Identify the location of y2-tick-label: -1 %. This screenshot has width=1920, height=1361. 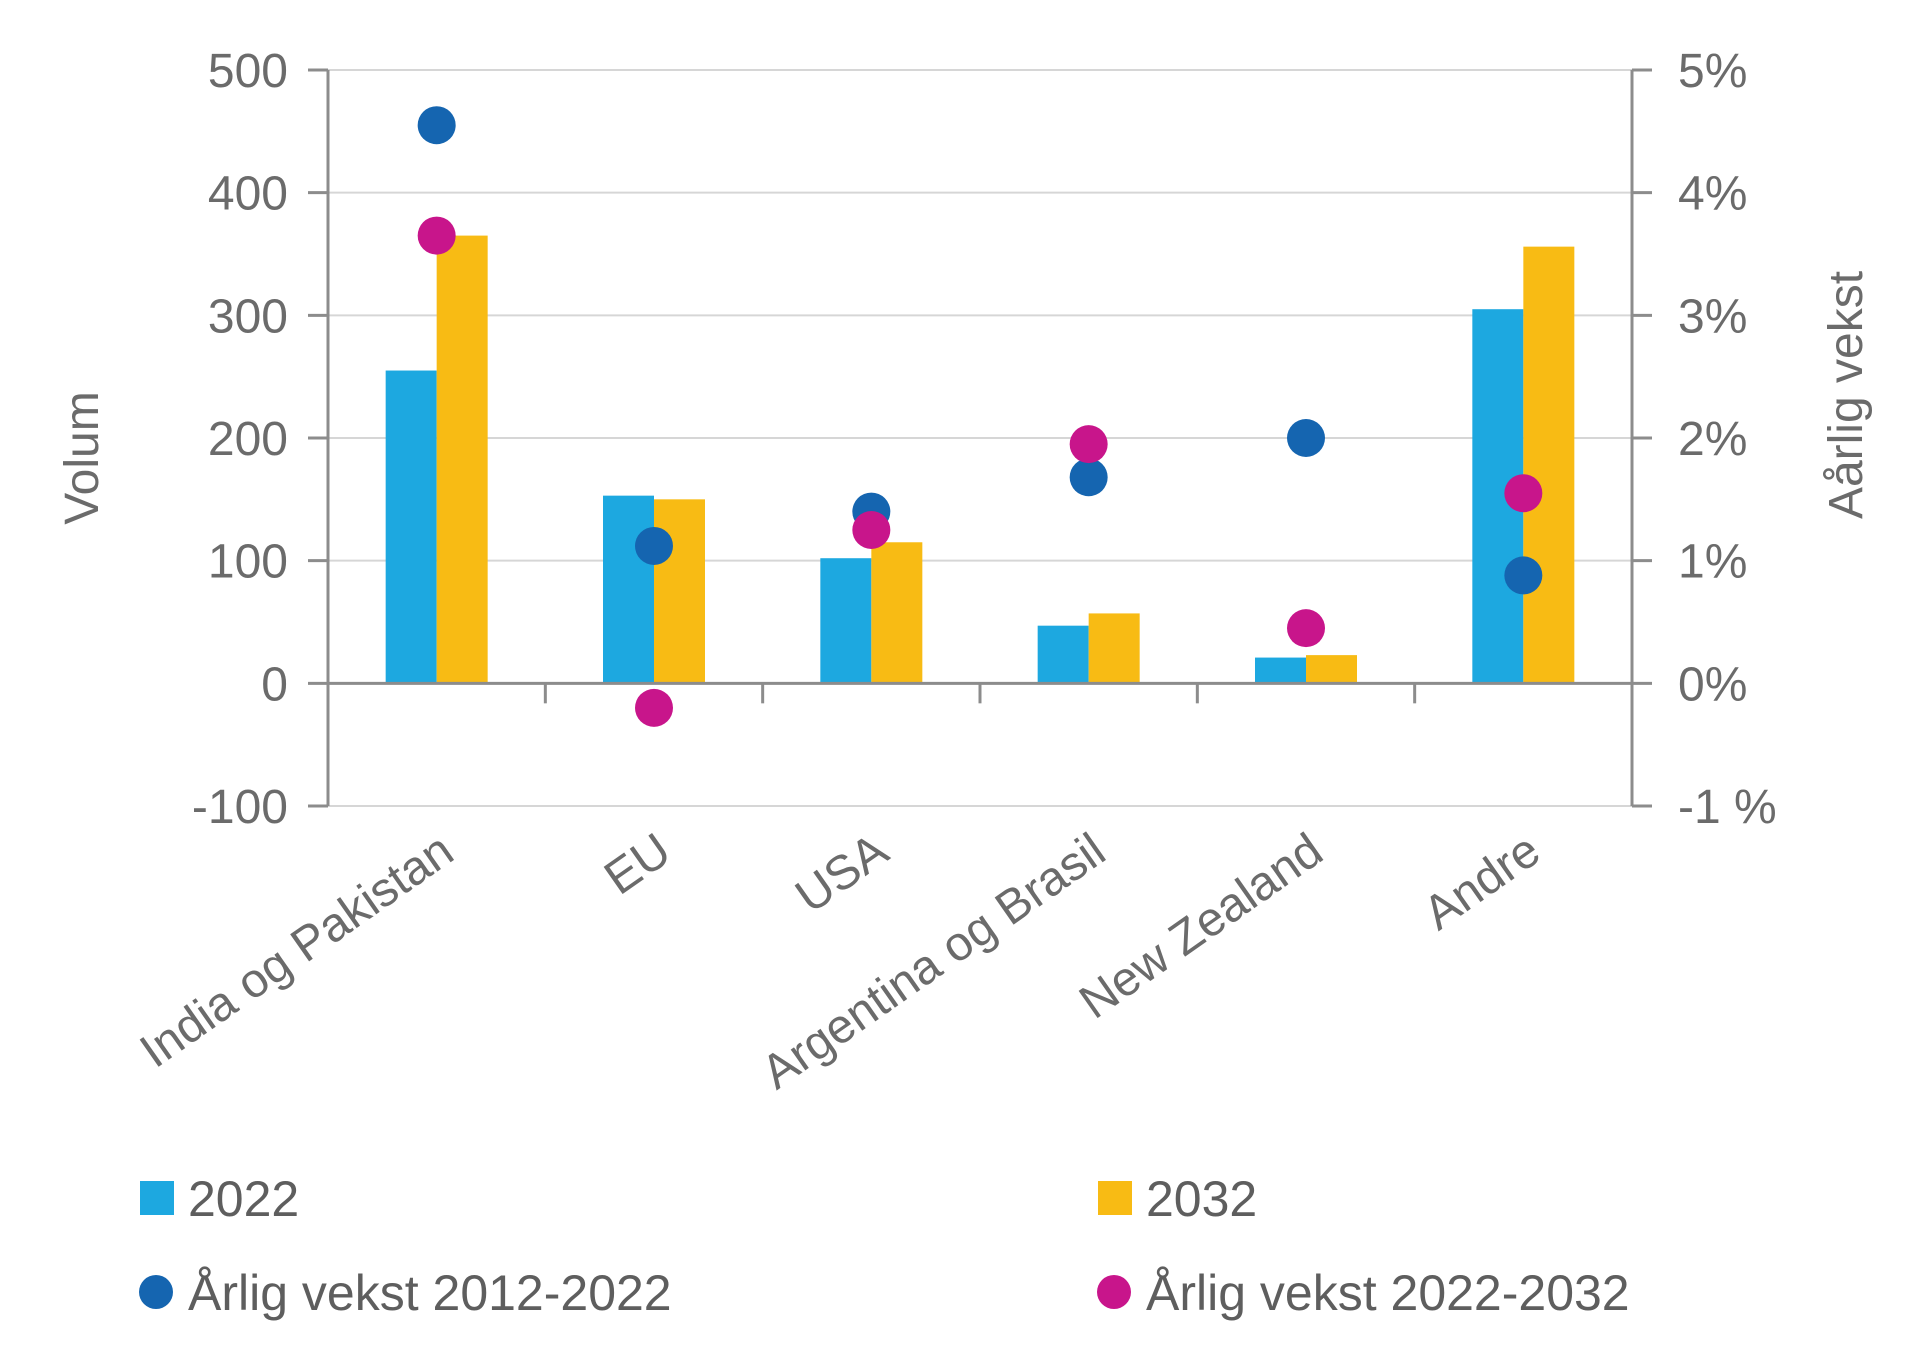
(1727, 807).